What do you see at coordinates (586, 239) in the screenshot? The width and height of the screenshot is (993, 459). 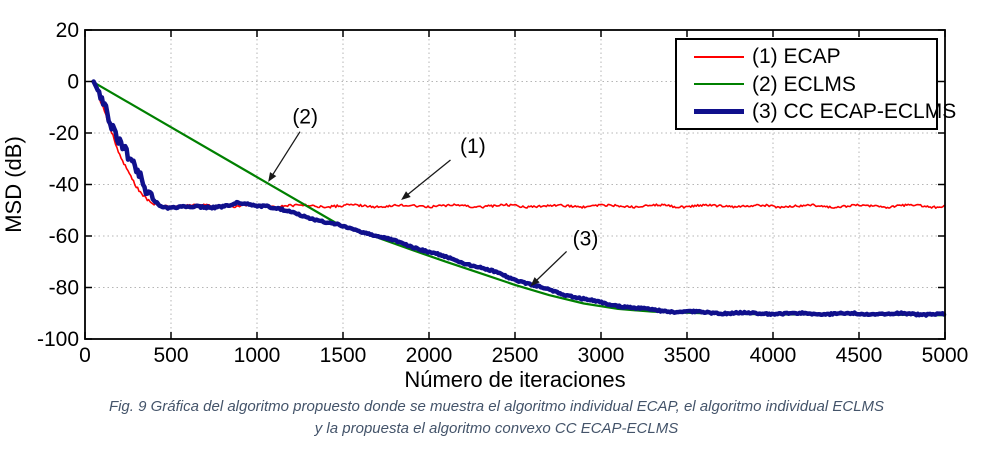 I see `annotation-label-3: (3)` at bounding box center [586, 239].